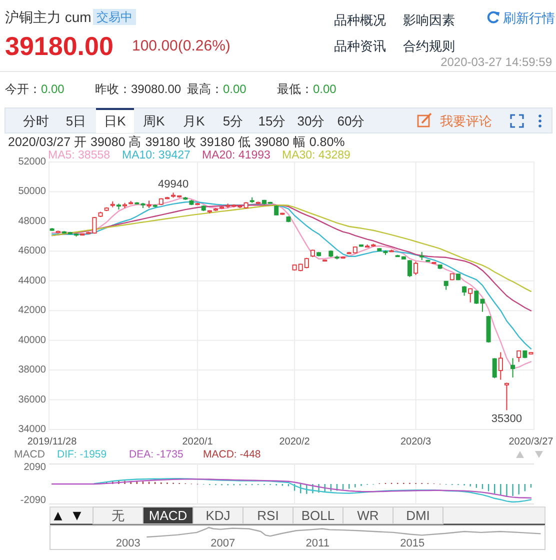 The image size is (556, 560). Describe the element at coordinates (268, 515) in the screenshot. I see `text: RSI` at that location.